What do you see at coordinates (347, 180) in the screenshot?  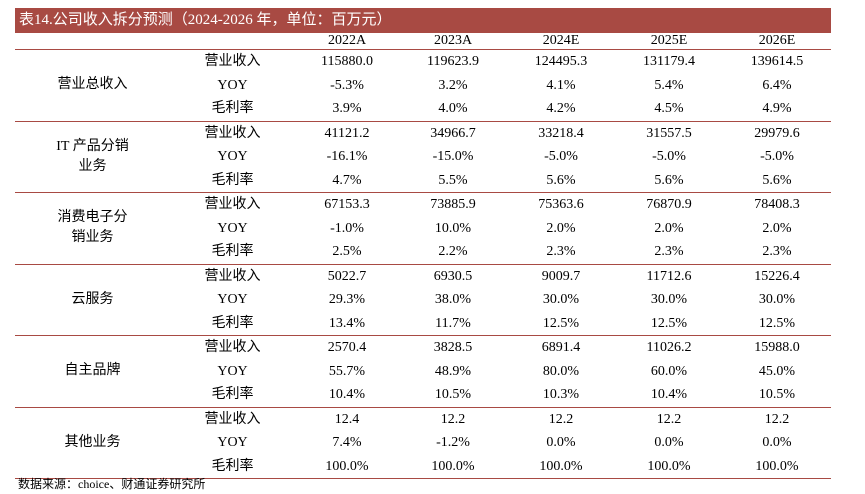 I see `value-cell: 4.7%` at bounding box center [347, 180].